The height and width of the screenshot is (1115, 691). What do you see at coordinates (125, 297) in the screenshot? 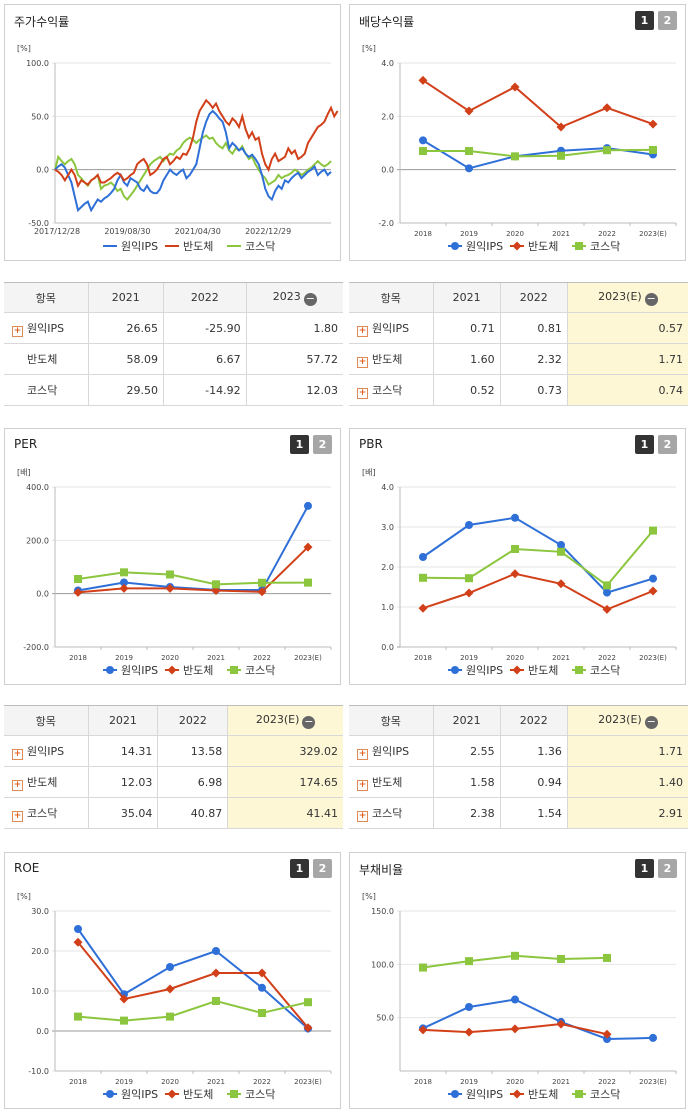
I see `header-label: 2021` at bounding box center [125, 297].